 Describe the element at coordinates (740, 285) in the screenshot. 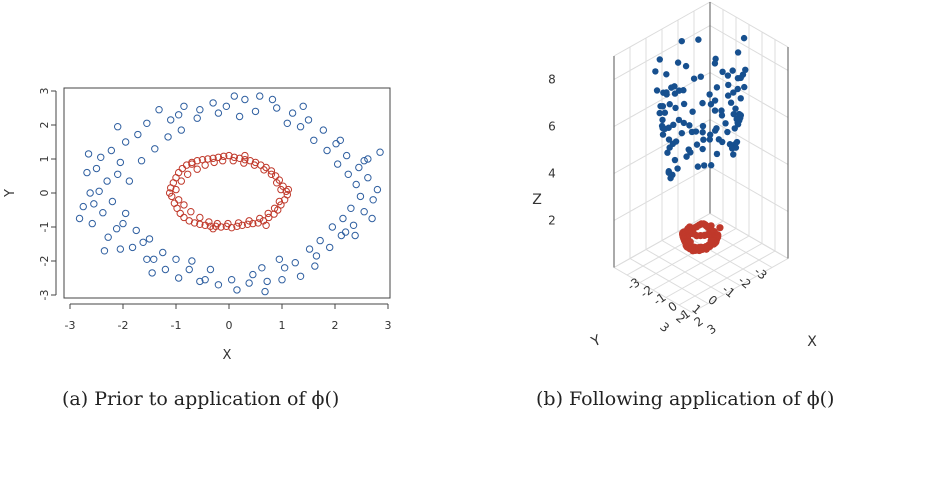

I see `floor-grid-line` at that location.